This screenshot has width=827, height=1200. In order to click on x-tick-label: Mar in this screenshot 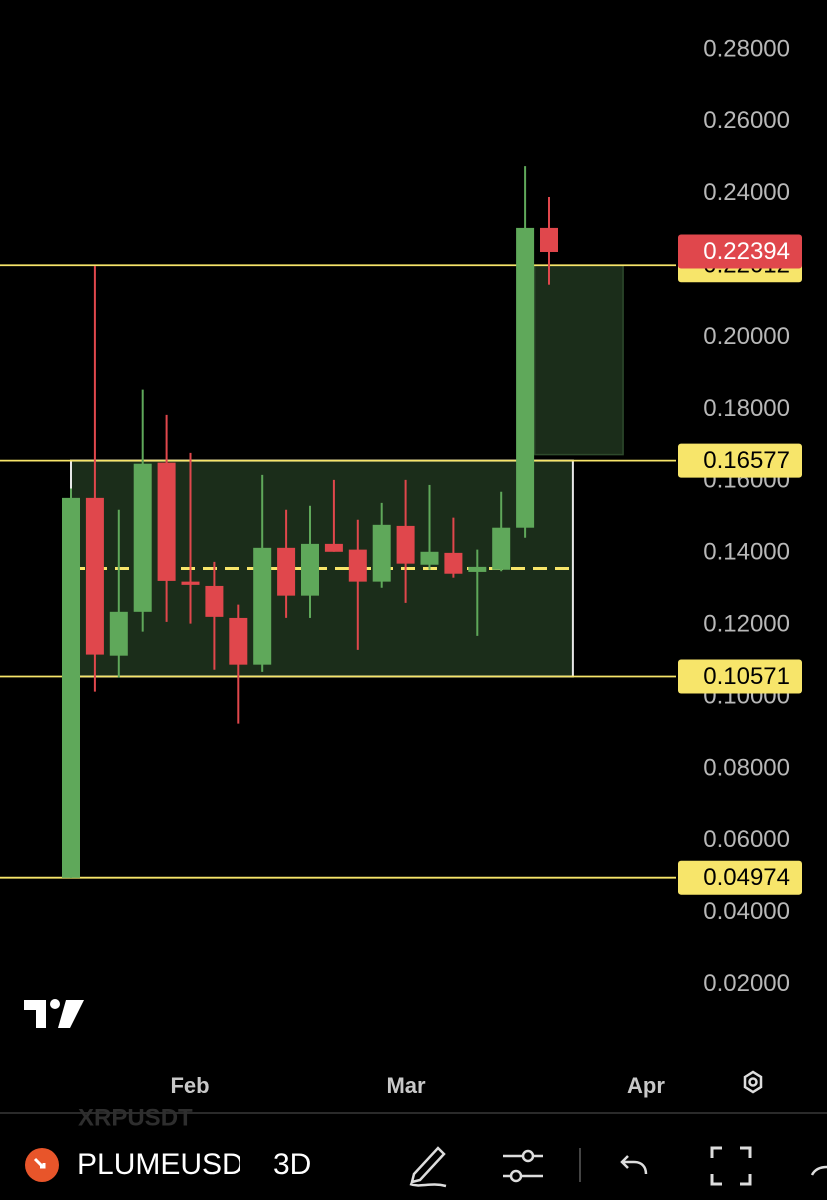, I will do `click(406, 1085)`.